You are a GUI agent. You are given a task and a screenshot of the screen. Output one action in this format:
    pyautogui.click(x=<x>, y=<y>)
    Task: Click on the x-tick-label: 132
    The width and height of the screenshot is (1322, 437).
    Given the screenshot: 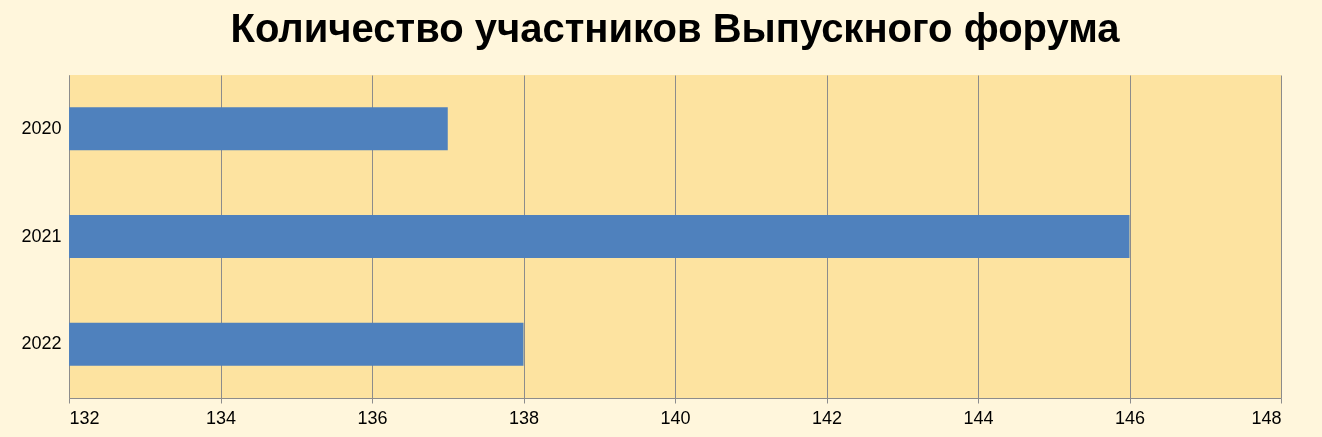 What is the action you would take?
    pyautogui.click(x=84, y=417)
    